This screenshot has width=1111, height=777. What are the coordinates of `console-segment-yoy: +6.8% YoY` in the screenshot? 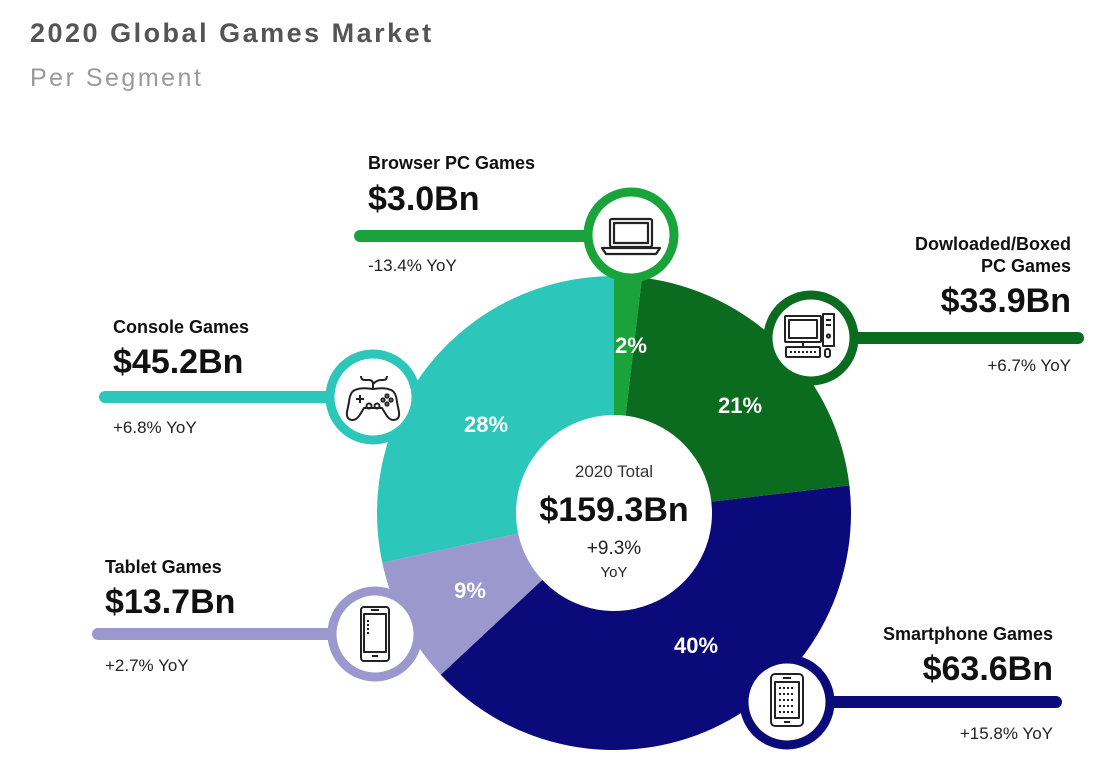 It's located at (155, 427).